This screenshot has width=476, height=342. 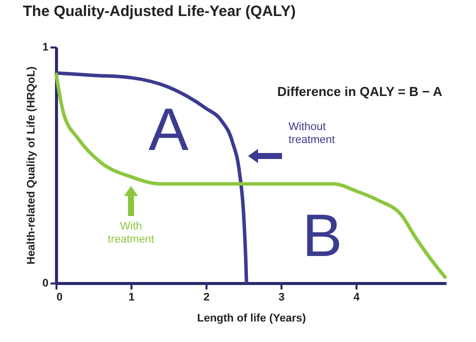 What do you see at coordinates (131, 233) in the screenshot?
I see `text: With treatment` at bounding box center [131, 233].